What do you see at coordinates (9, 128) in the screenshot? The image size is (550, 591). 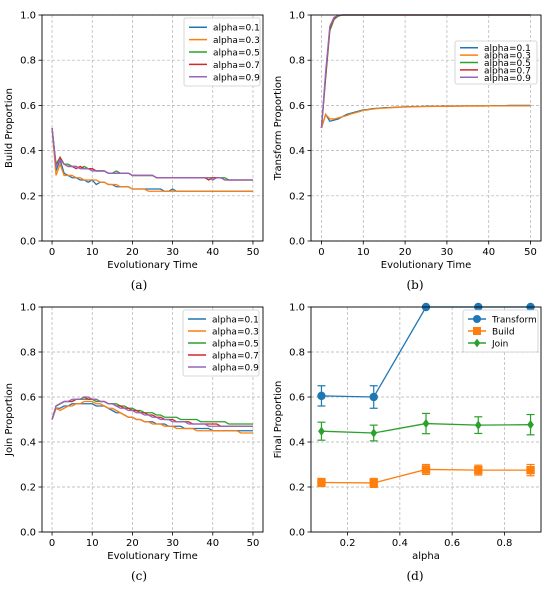 I see `y-axis-label: Build Proportion` at bounding box center [9, 128].